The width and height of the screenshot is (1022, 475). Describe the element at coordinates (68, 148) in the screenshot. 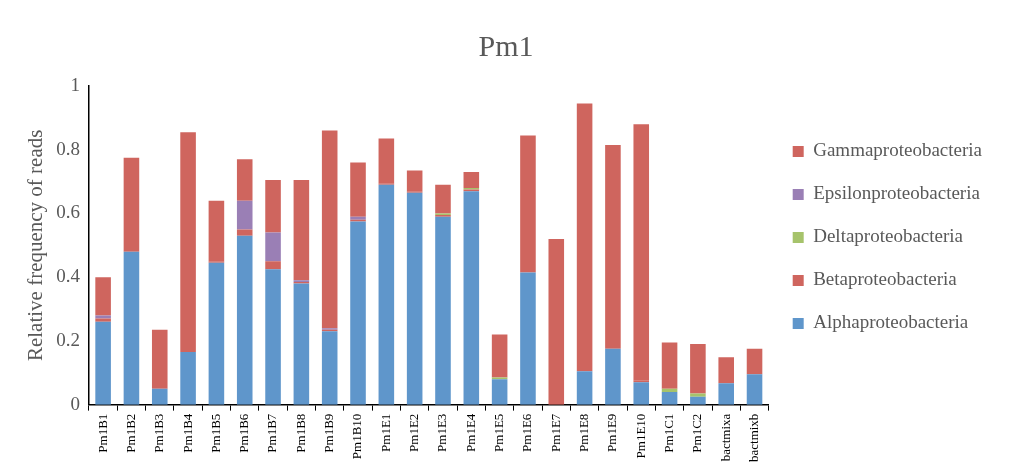

I see `y-tick-label: 0.8` at that location.